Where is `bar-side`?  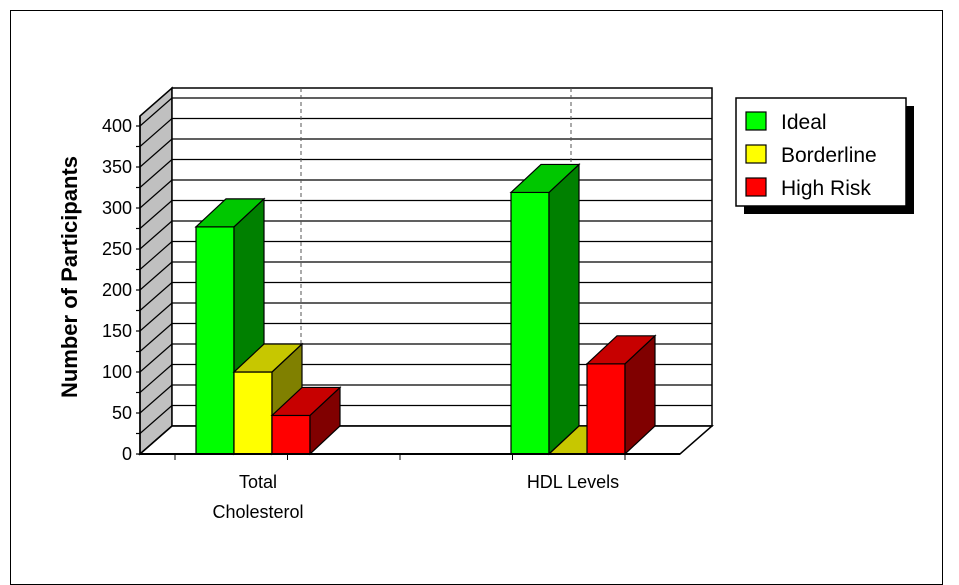 bar-side is located at coordinates (564, 309).